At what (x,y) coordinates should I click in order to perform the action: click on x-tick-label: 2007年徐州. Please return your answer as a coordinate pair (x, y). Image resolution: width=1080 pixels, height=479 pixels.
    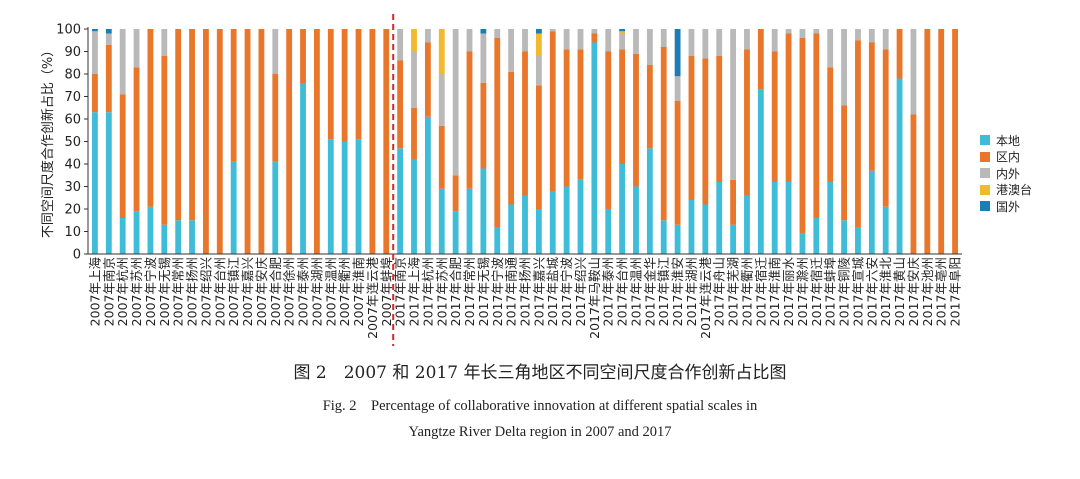
    Looking at the image, I should click on (289, 291).